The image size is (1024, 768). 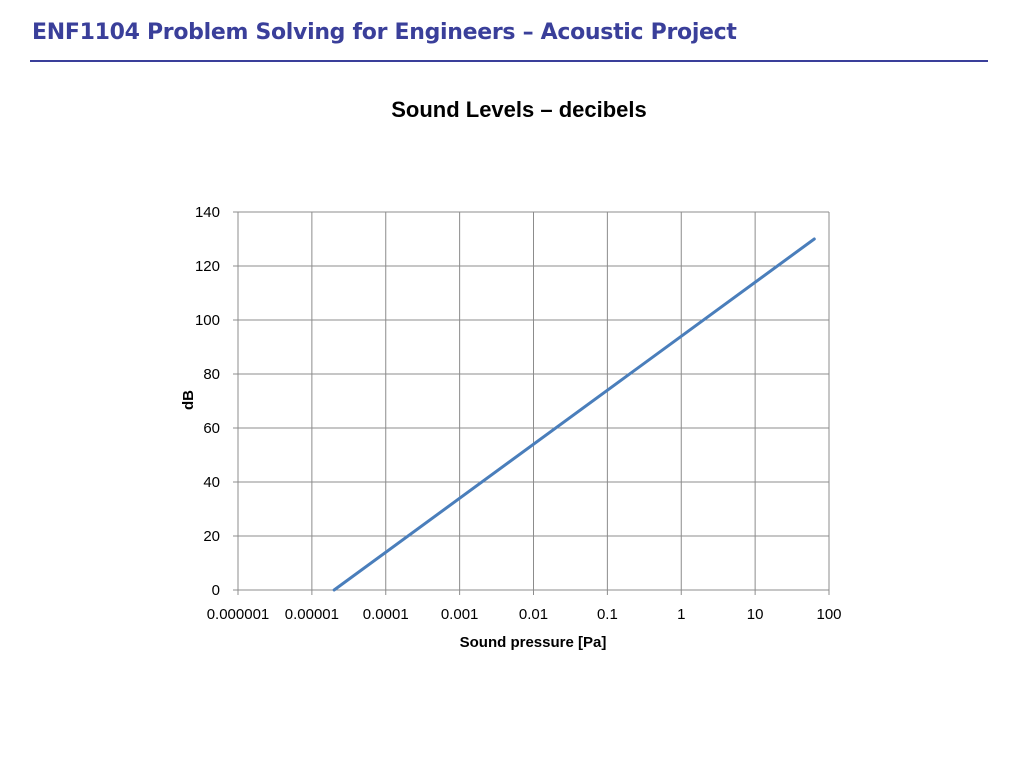 I want to click on y-tick-label: 80, so click(x=211, y=374).